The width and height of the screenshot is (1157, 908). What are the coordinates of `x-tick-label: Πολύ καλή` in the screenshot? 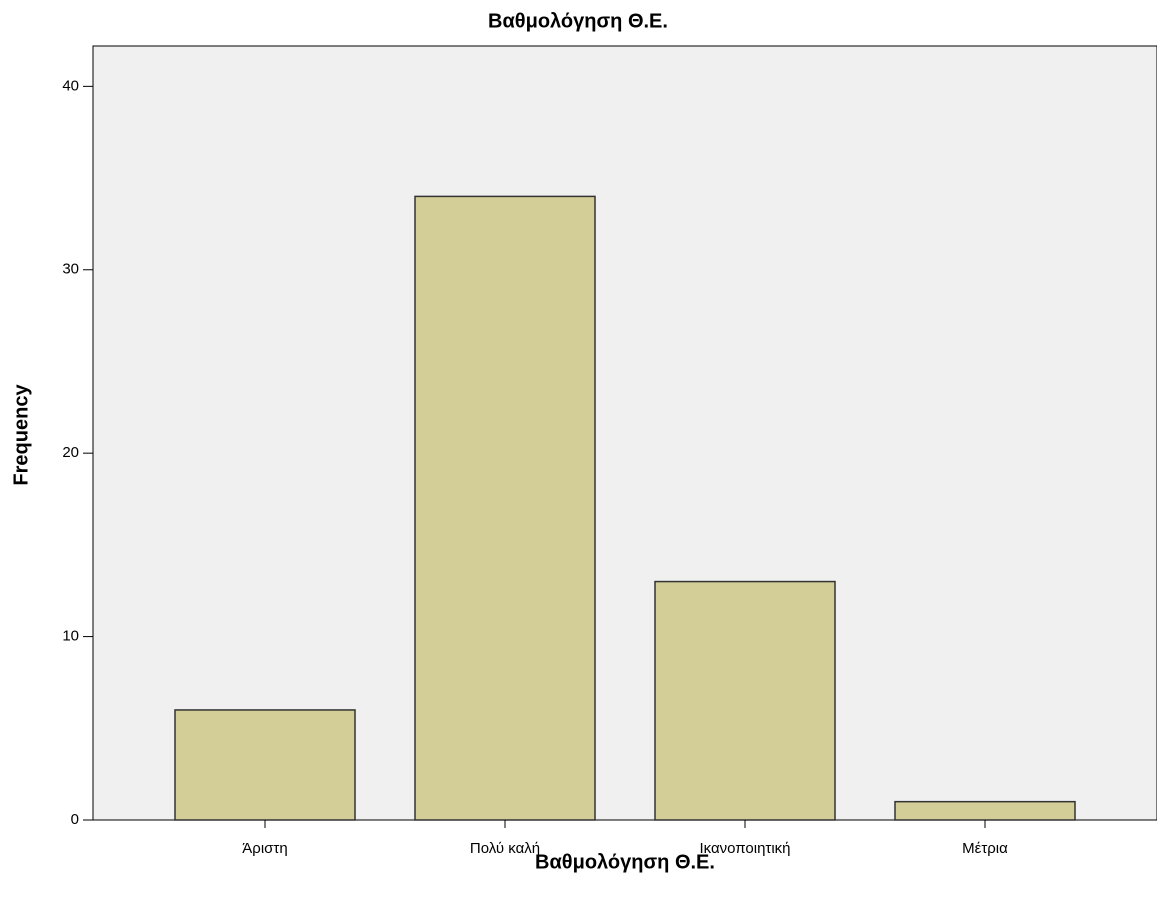 It's located at (505, 848).